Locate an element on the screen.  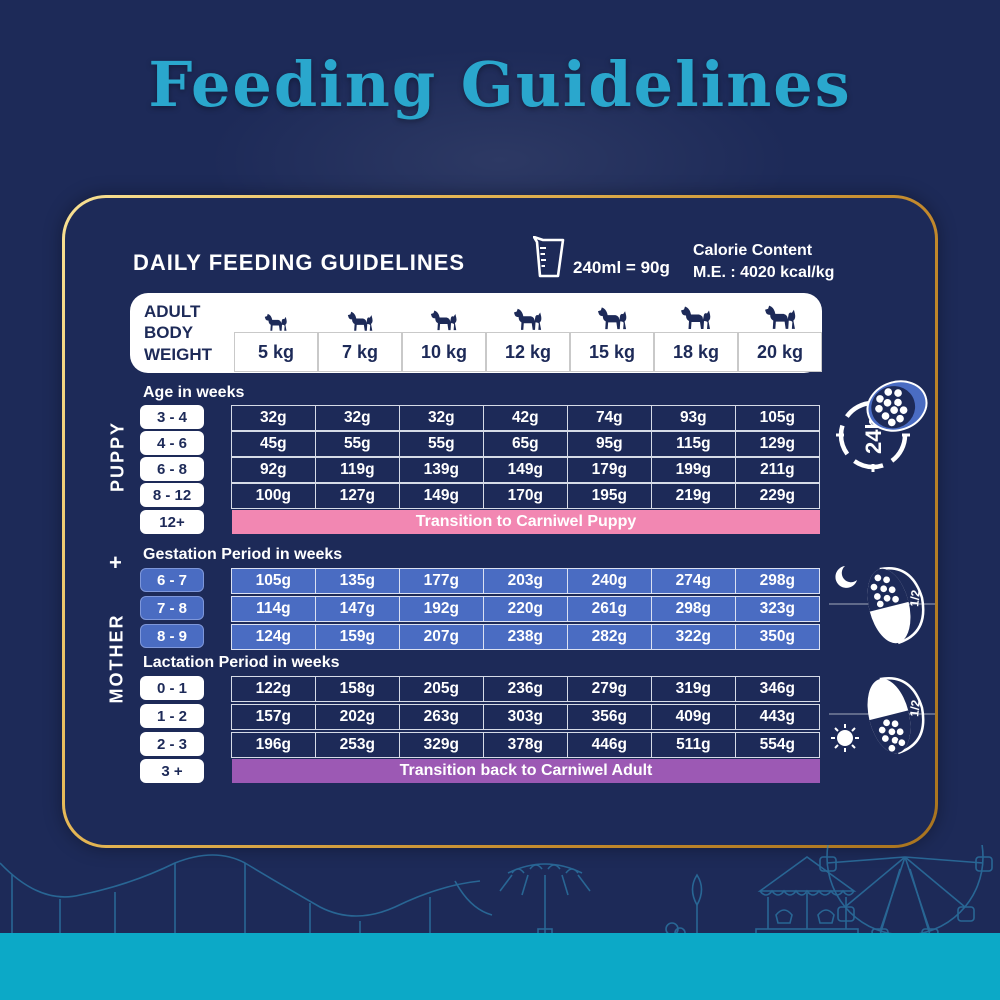
measuring-cup-icon is located at coordinates (549, 257).